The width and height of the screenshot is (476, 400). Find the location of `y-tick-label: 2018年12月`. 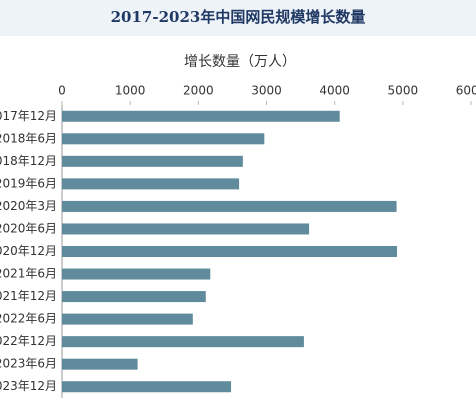

y-tick-label: 2018年12月 is located at coordinates (28, 161).